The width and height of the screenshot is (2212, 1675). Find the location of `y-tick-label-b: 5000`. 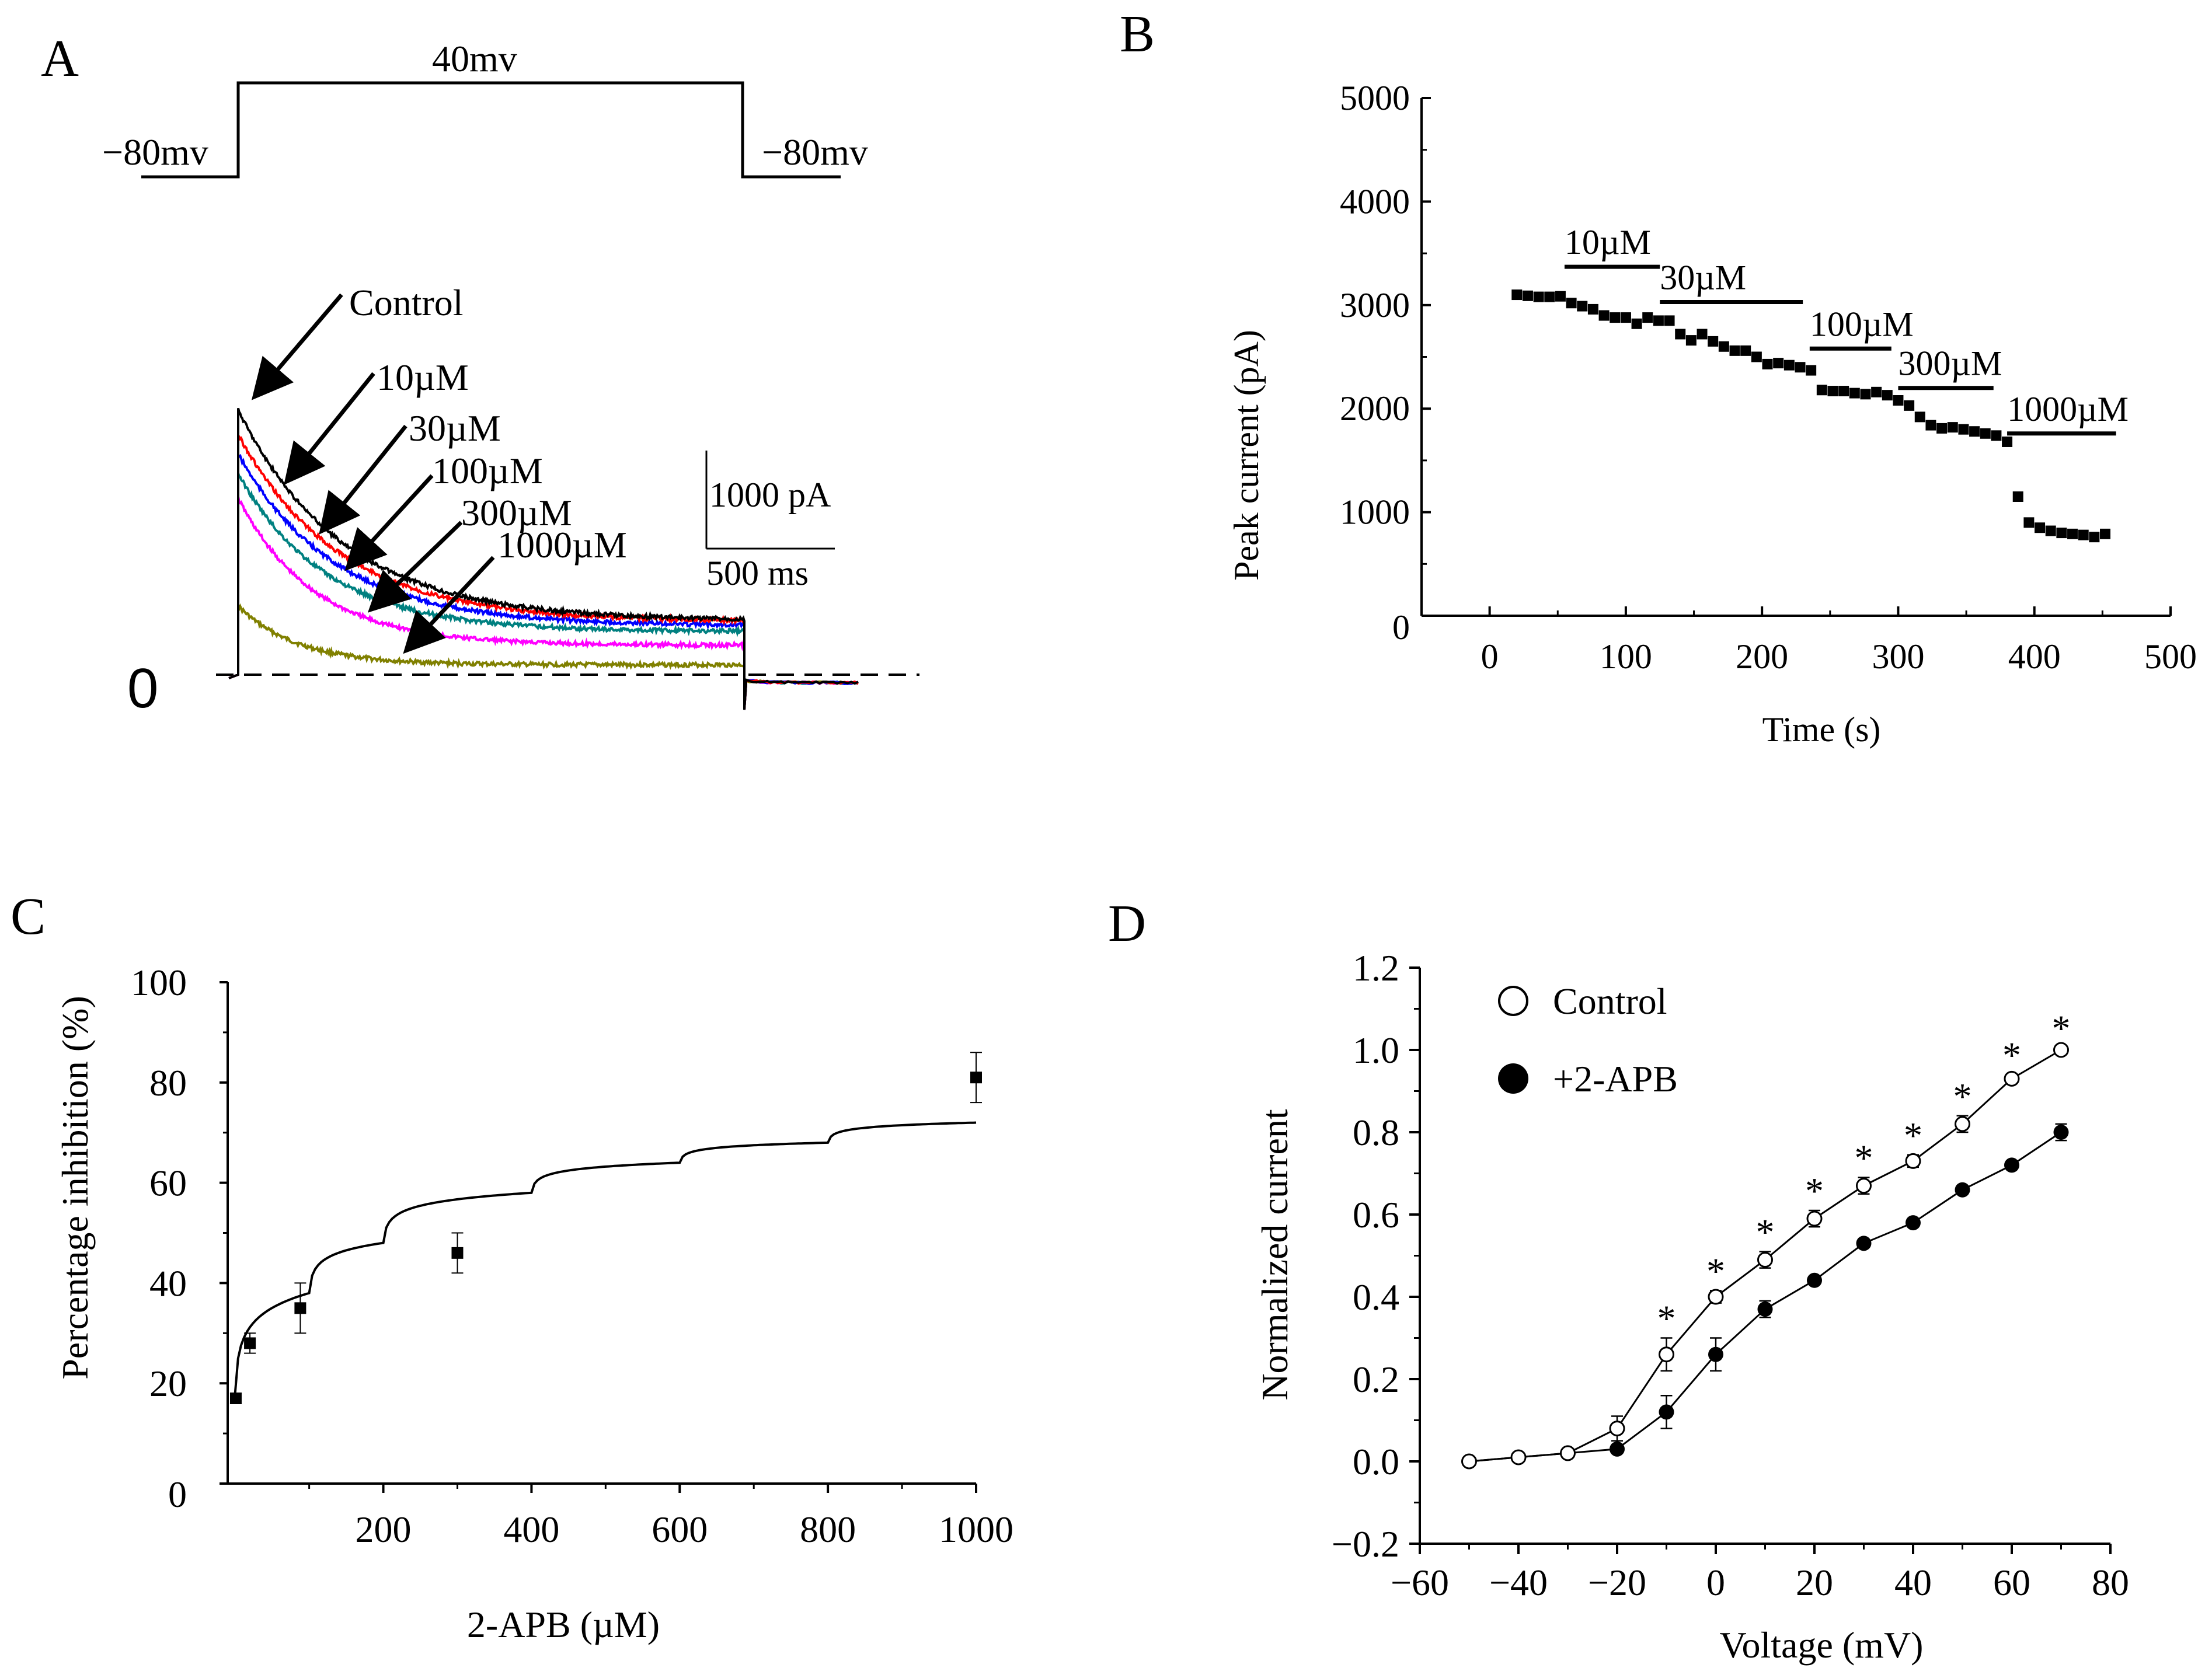

y-tick-label-b: 5000 is located at coordinates (1375, 98).